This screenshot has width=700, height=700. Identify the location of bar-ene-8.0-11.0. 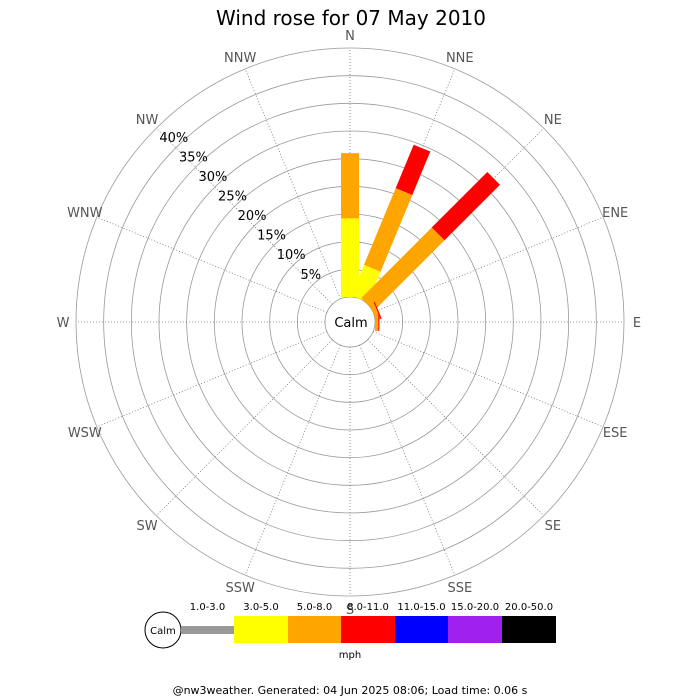
(377, 311).